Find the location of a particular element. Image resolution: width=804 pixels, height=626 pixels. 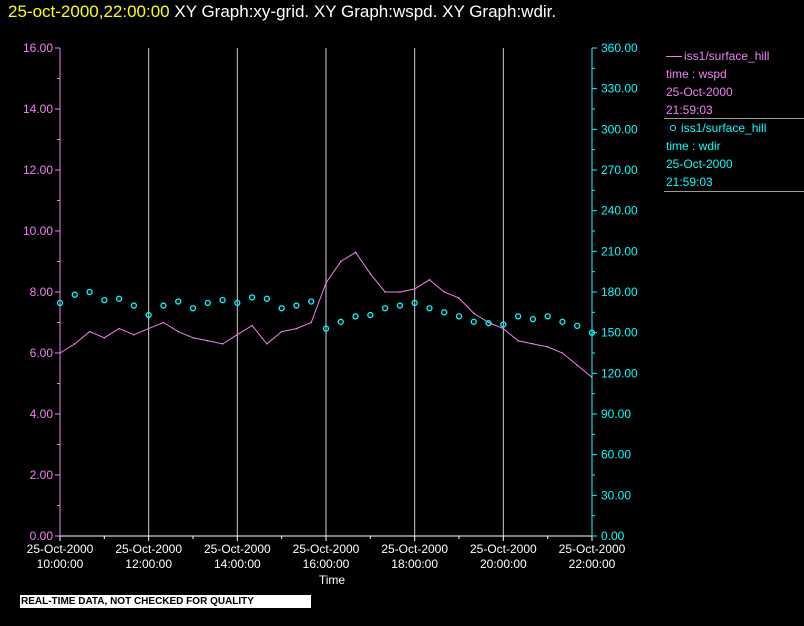

right-tick-label: 30.00 is located at coordinates (616, 495).